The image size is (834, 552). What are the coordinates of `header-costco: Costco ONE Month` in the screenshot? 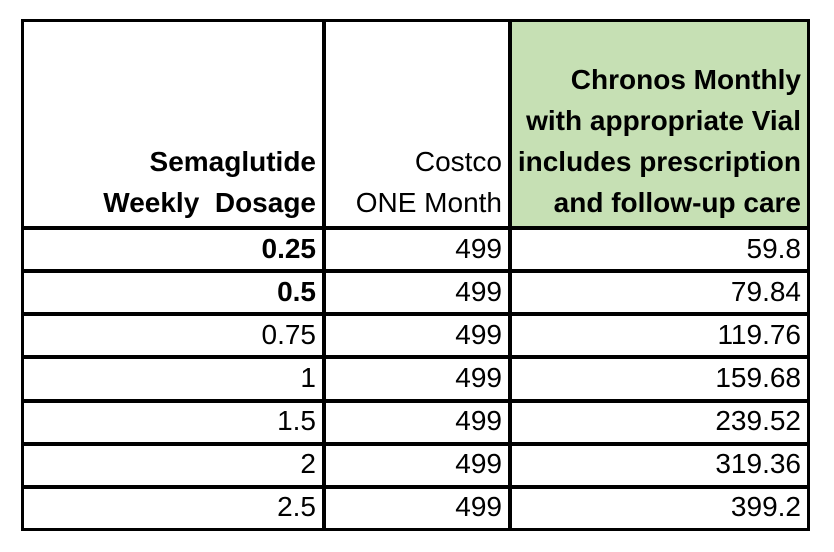 It's located at (417, 124).